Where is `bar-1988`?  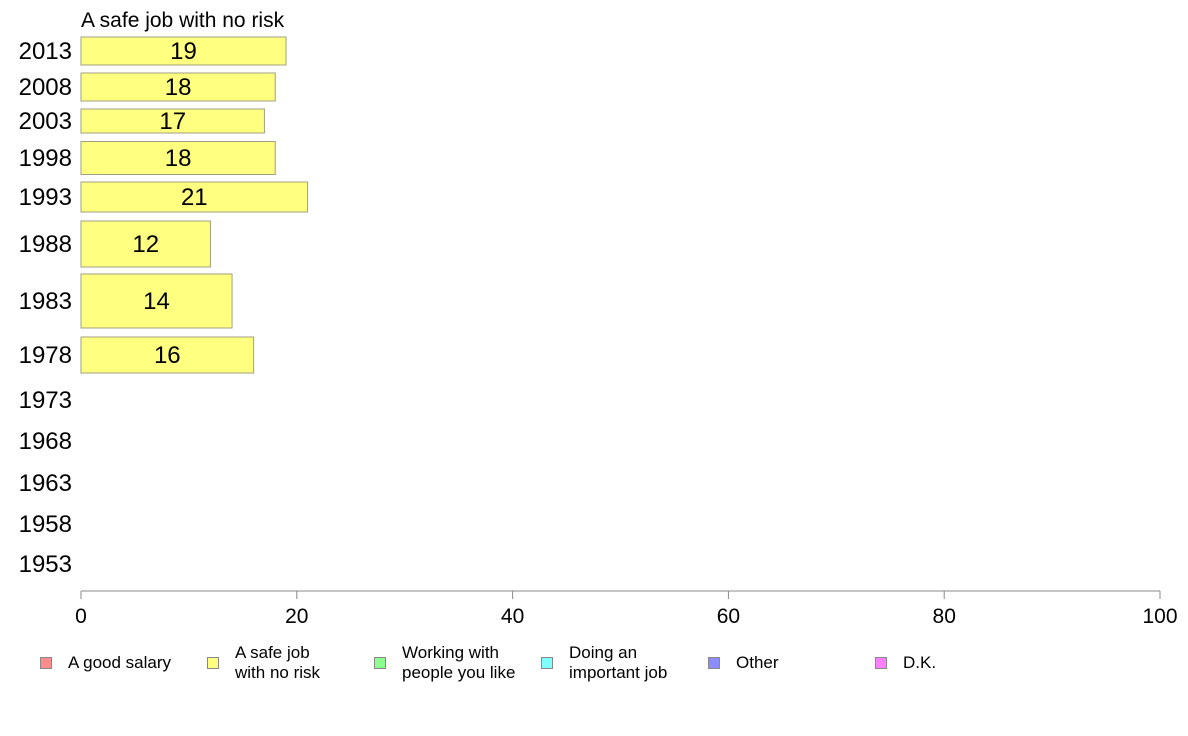
bar-1988 is located at coordinates (145, 244).